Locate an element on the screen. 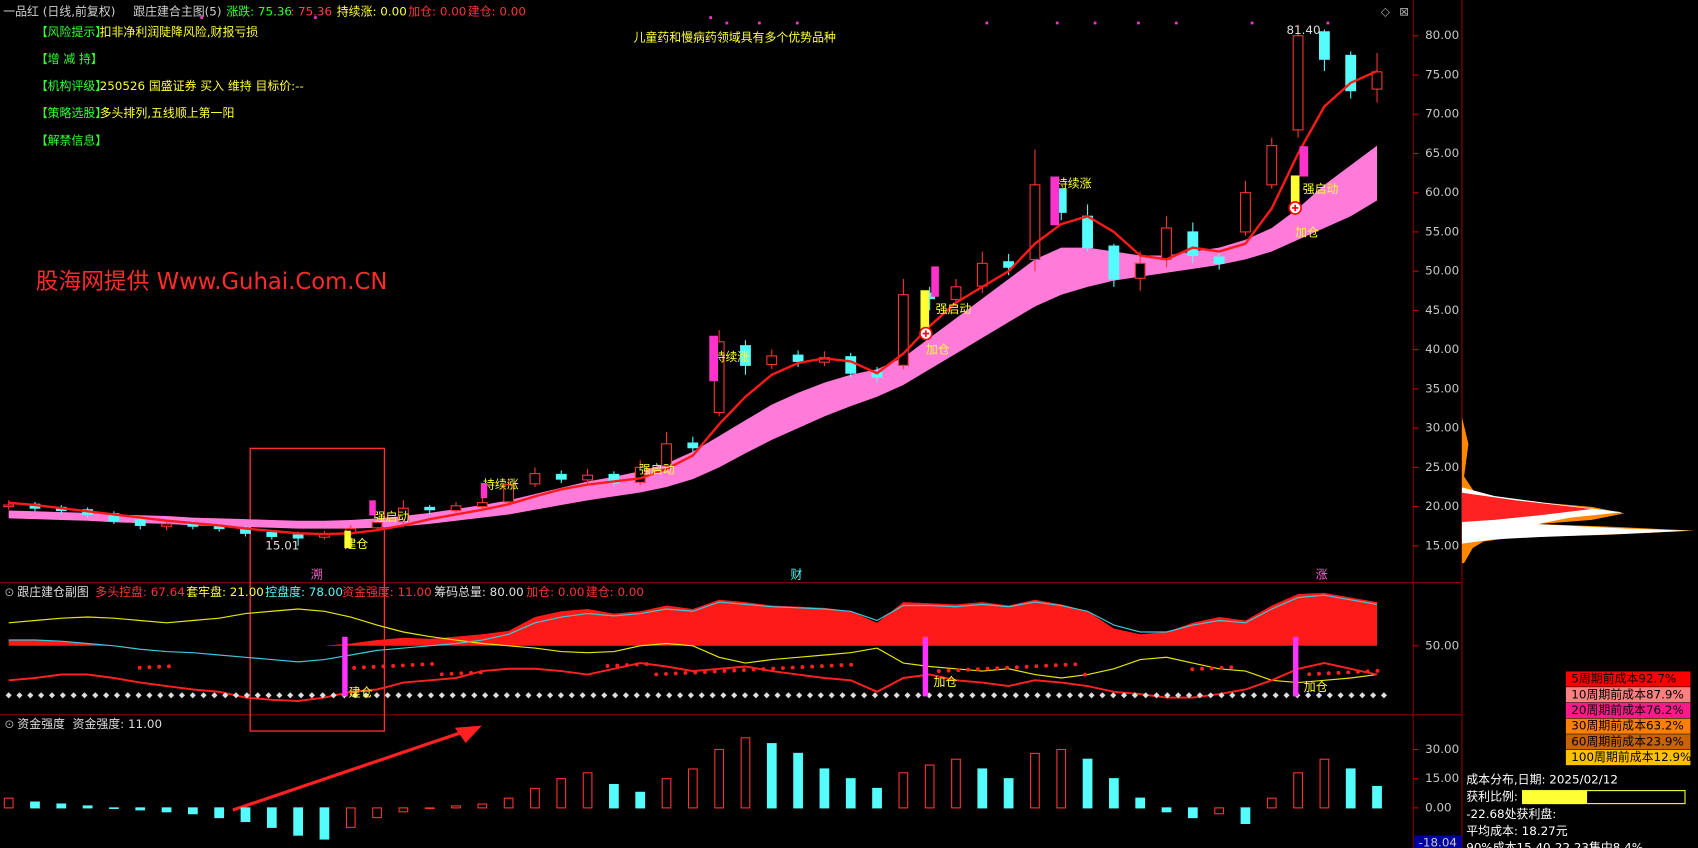  panel-item: 筹码总量: 80.00 is located at coordinates (479, 592).